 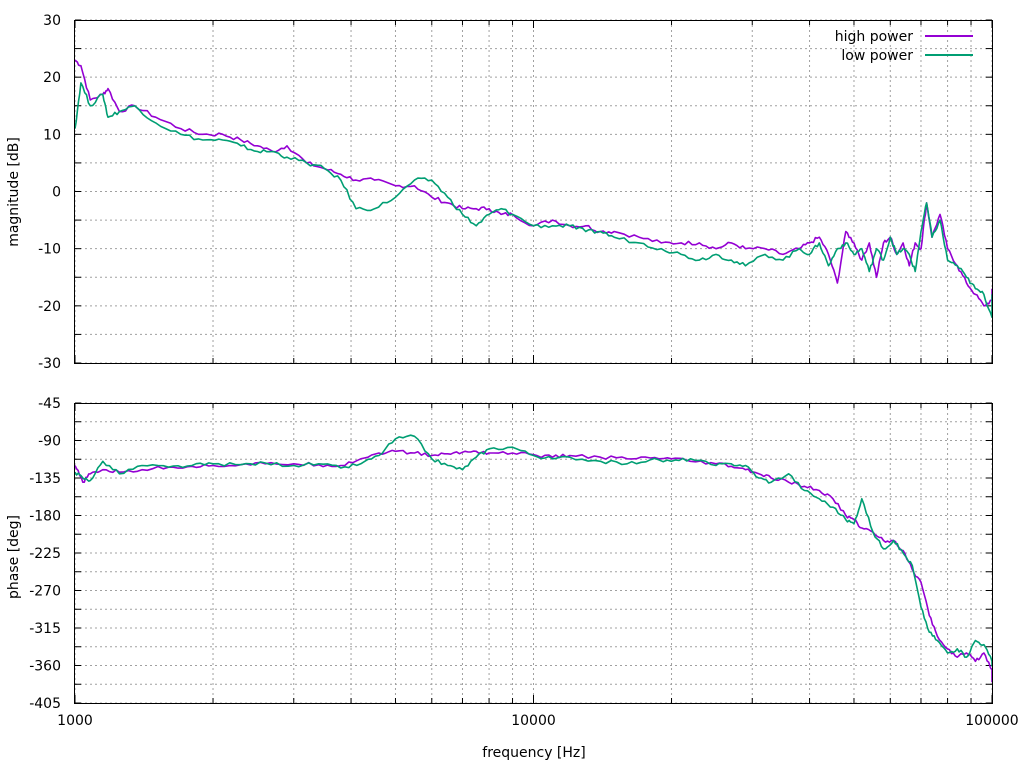 What do you see at coordinates (533, 721) in the screenshot?
I see `frequency-tick-label: 10000` at bounding box center [533, 721].